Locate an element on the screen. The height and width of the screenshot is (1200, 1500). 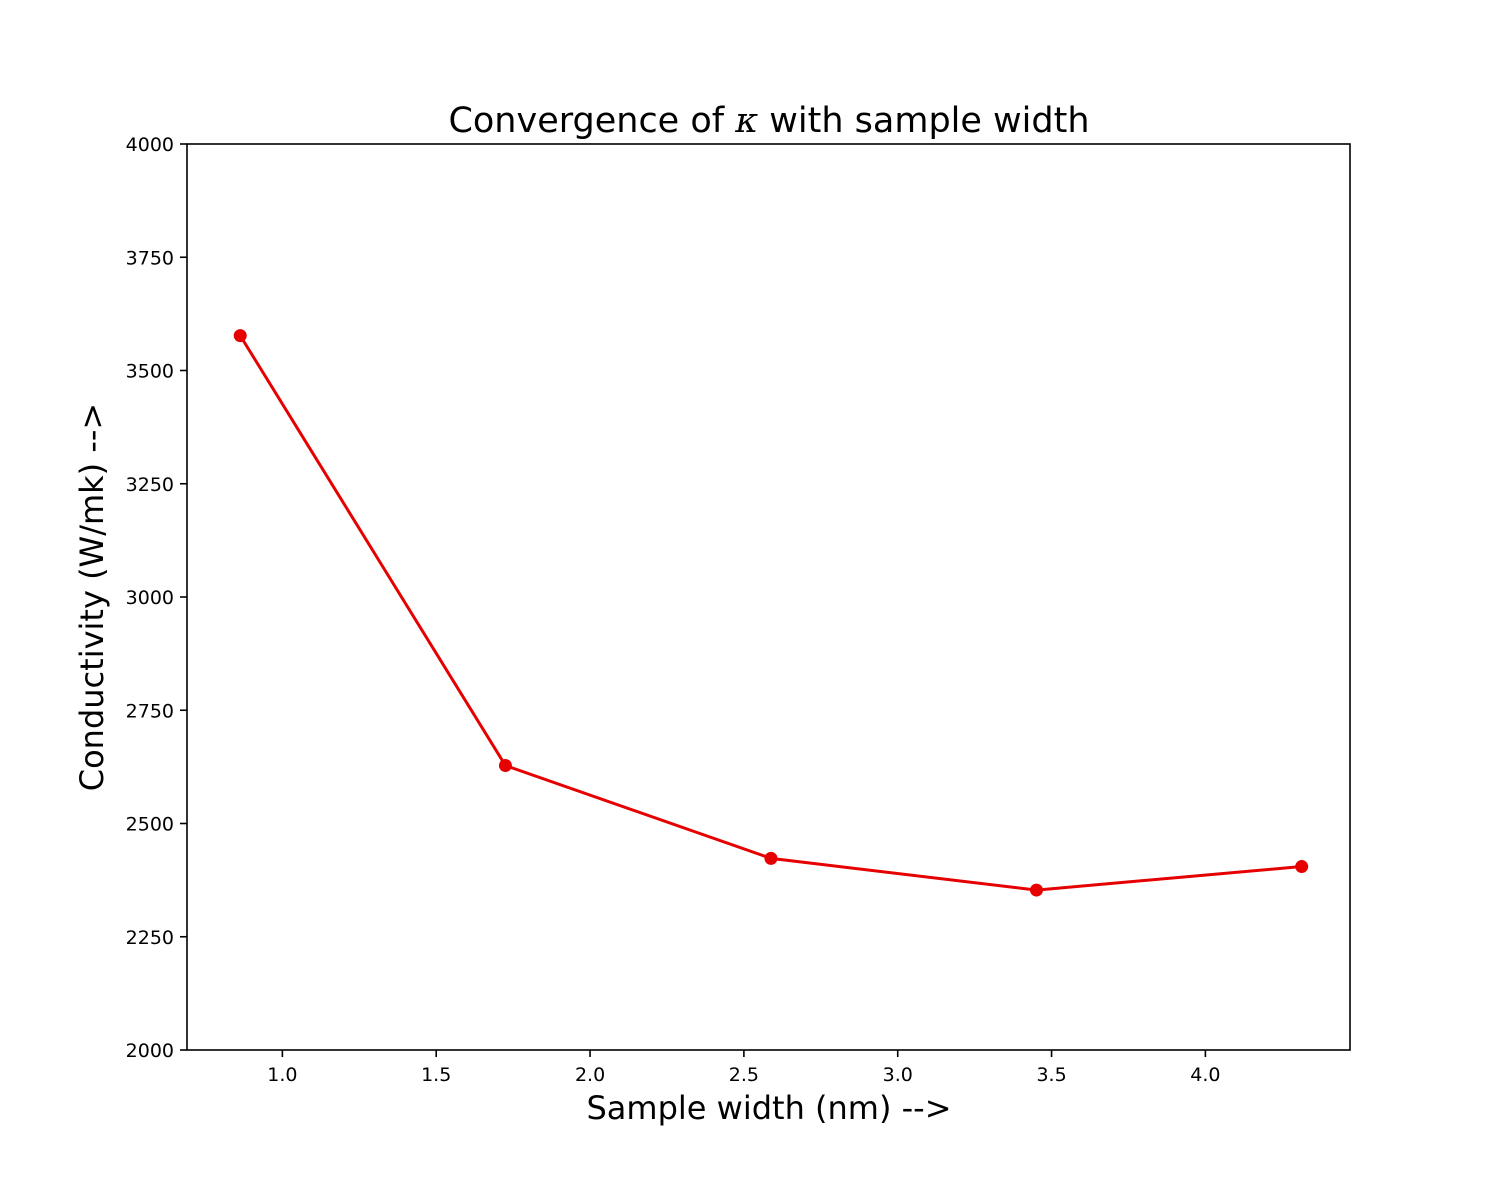
y-tick-label: 4000 is located at coordinates (150, 145).